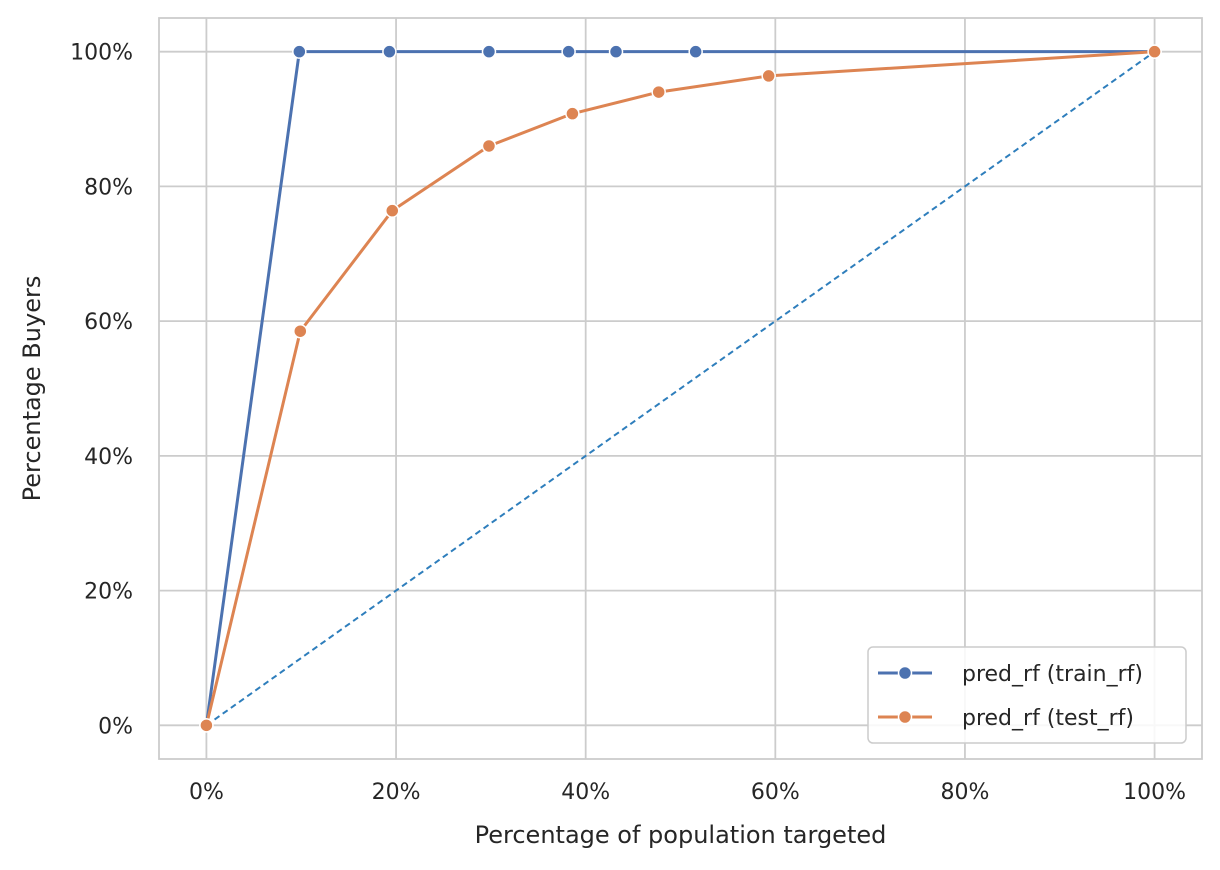 Image resolution: width=1220 pixels, height=870 pixels. Describe the element at coordinates (1048, 718) in the screenshot. I see `legend-label: pred_rf (test_rf)` at that location.